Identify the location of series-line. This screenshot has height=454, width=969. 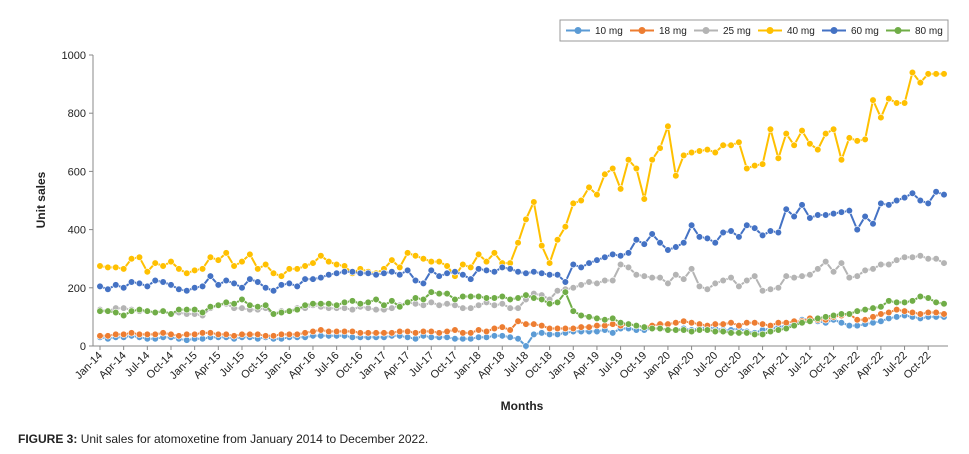
(522, 313).